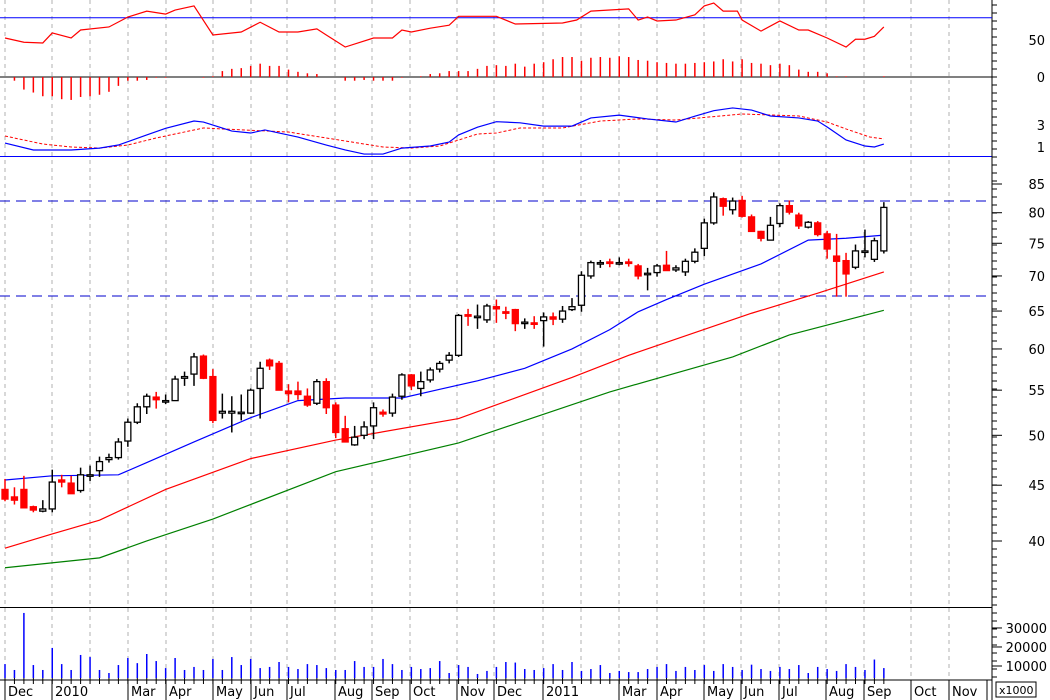  I want to click on date-label: Jul, so click(789, 692).